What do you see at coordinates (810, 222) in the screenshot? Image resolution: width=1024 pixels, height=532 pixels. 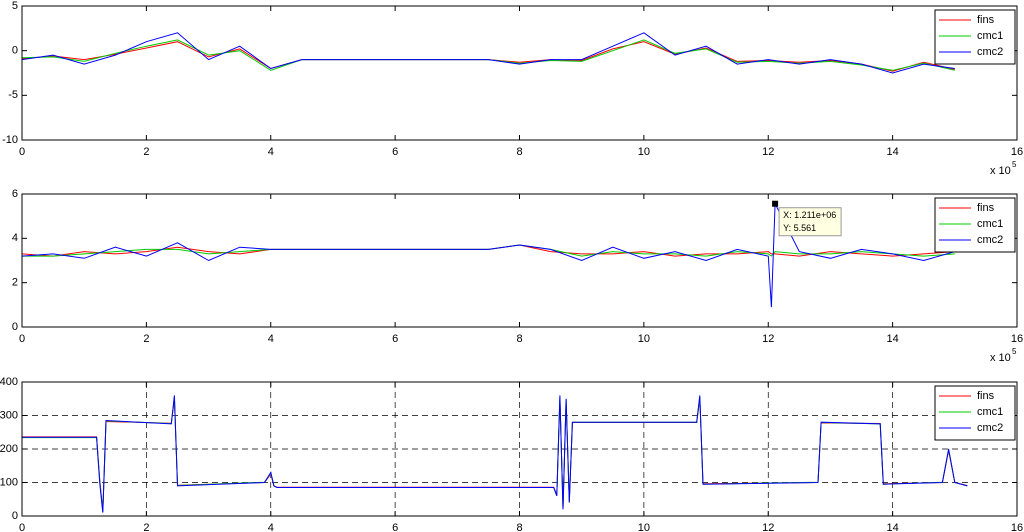 I see `datatip-box` at bounding box center [810, 222].